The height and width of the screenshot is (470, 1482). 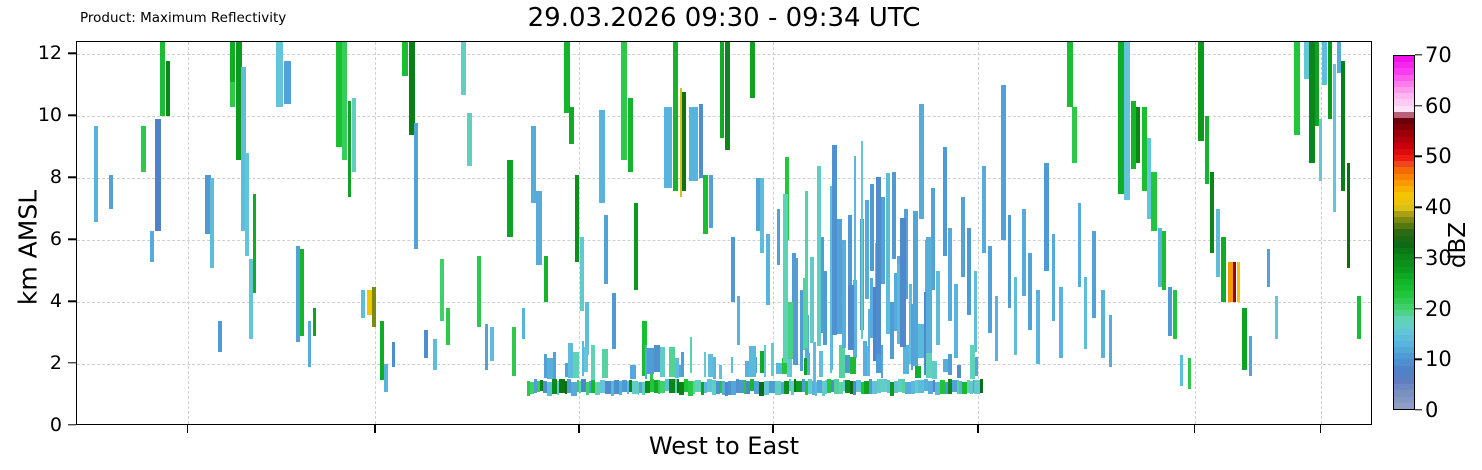 What do you see at coordinates (72, 363) in the screenshot?
I see `y-axis-tick-mark` at bounding box center [72, 363].